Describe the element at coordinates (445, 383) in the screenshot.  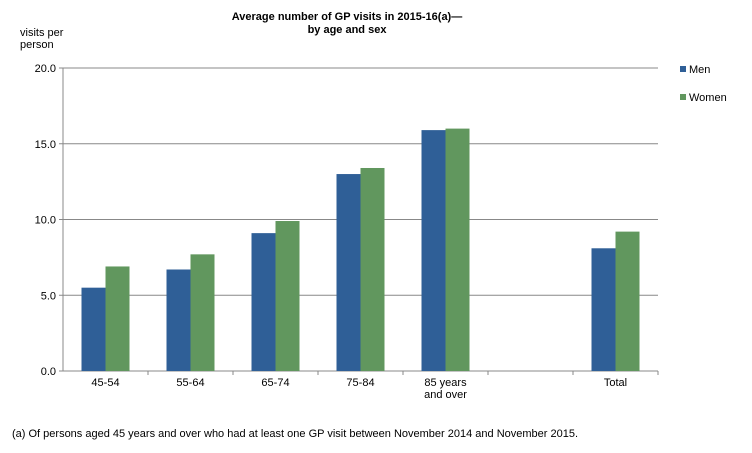
I see `x-tick-label: 85 years` at that location.